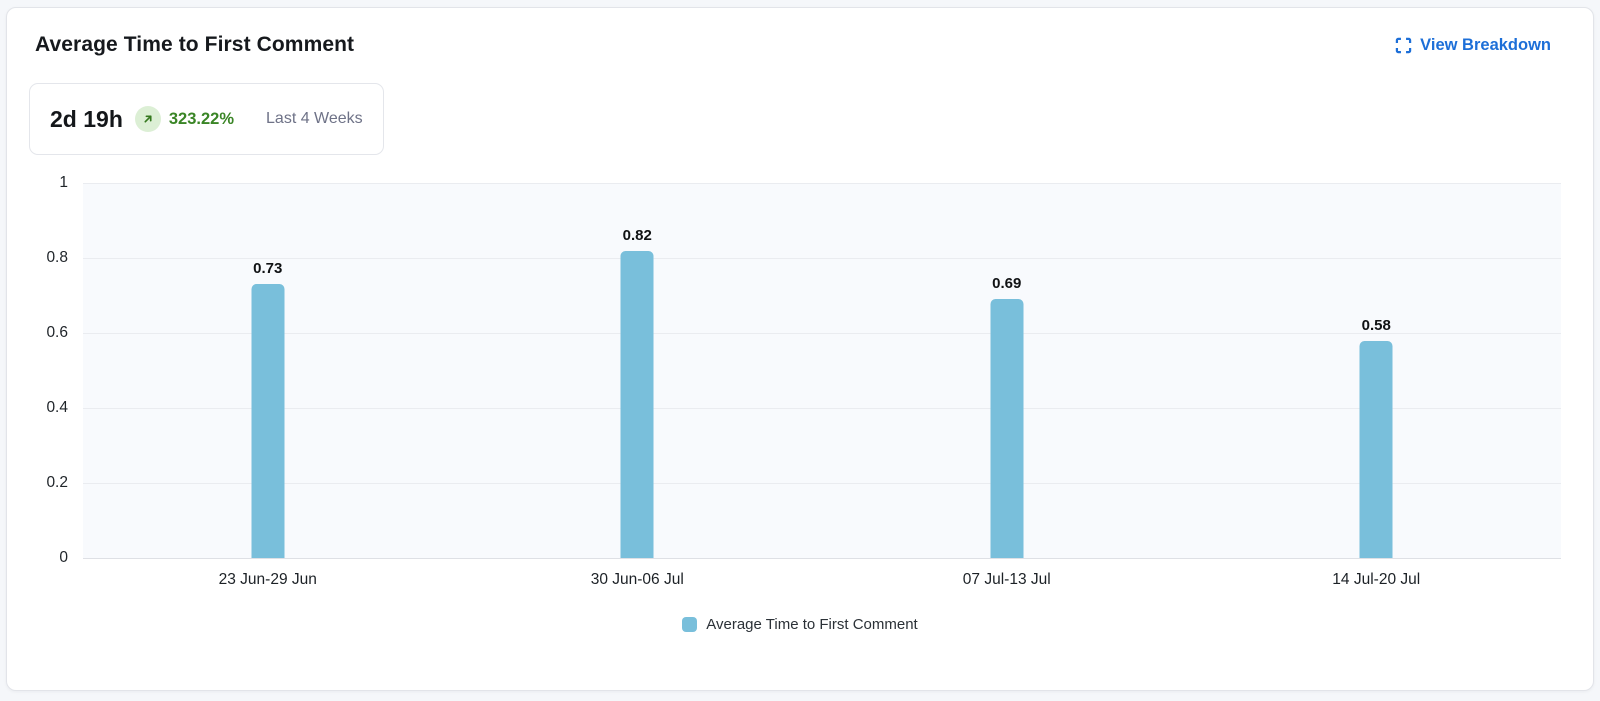 The image size is (1600, 701). I want to click on x-axis-tick-label: 14 Jul-20 Jul, so click(1376, 579).